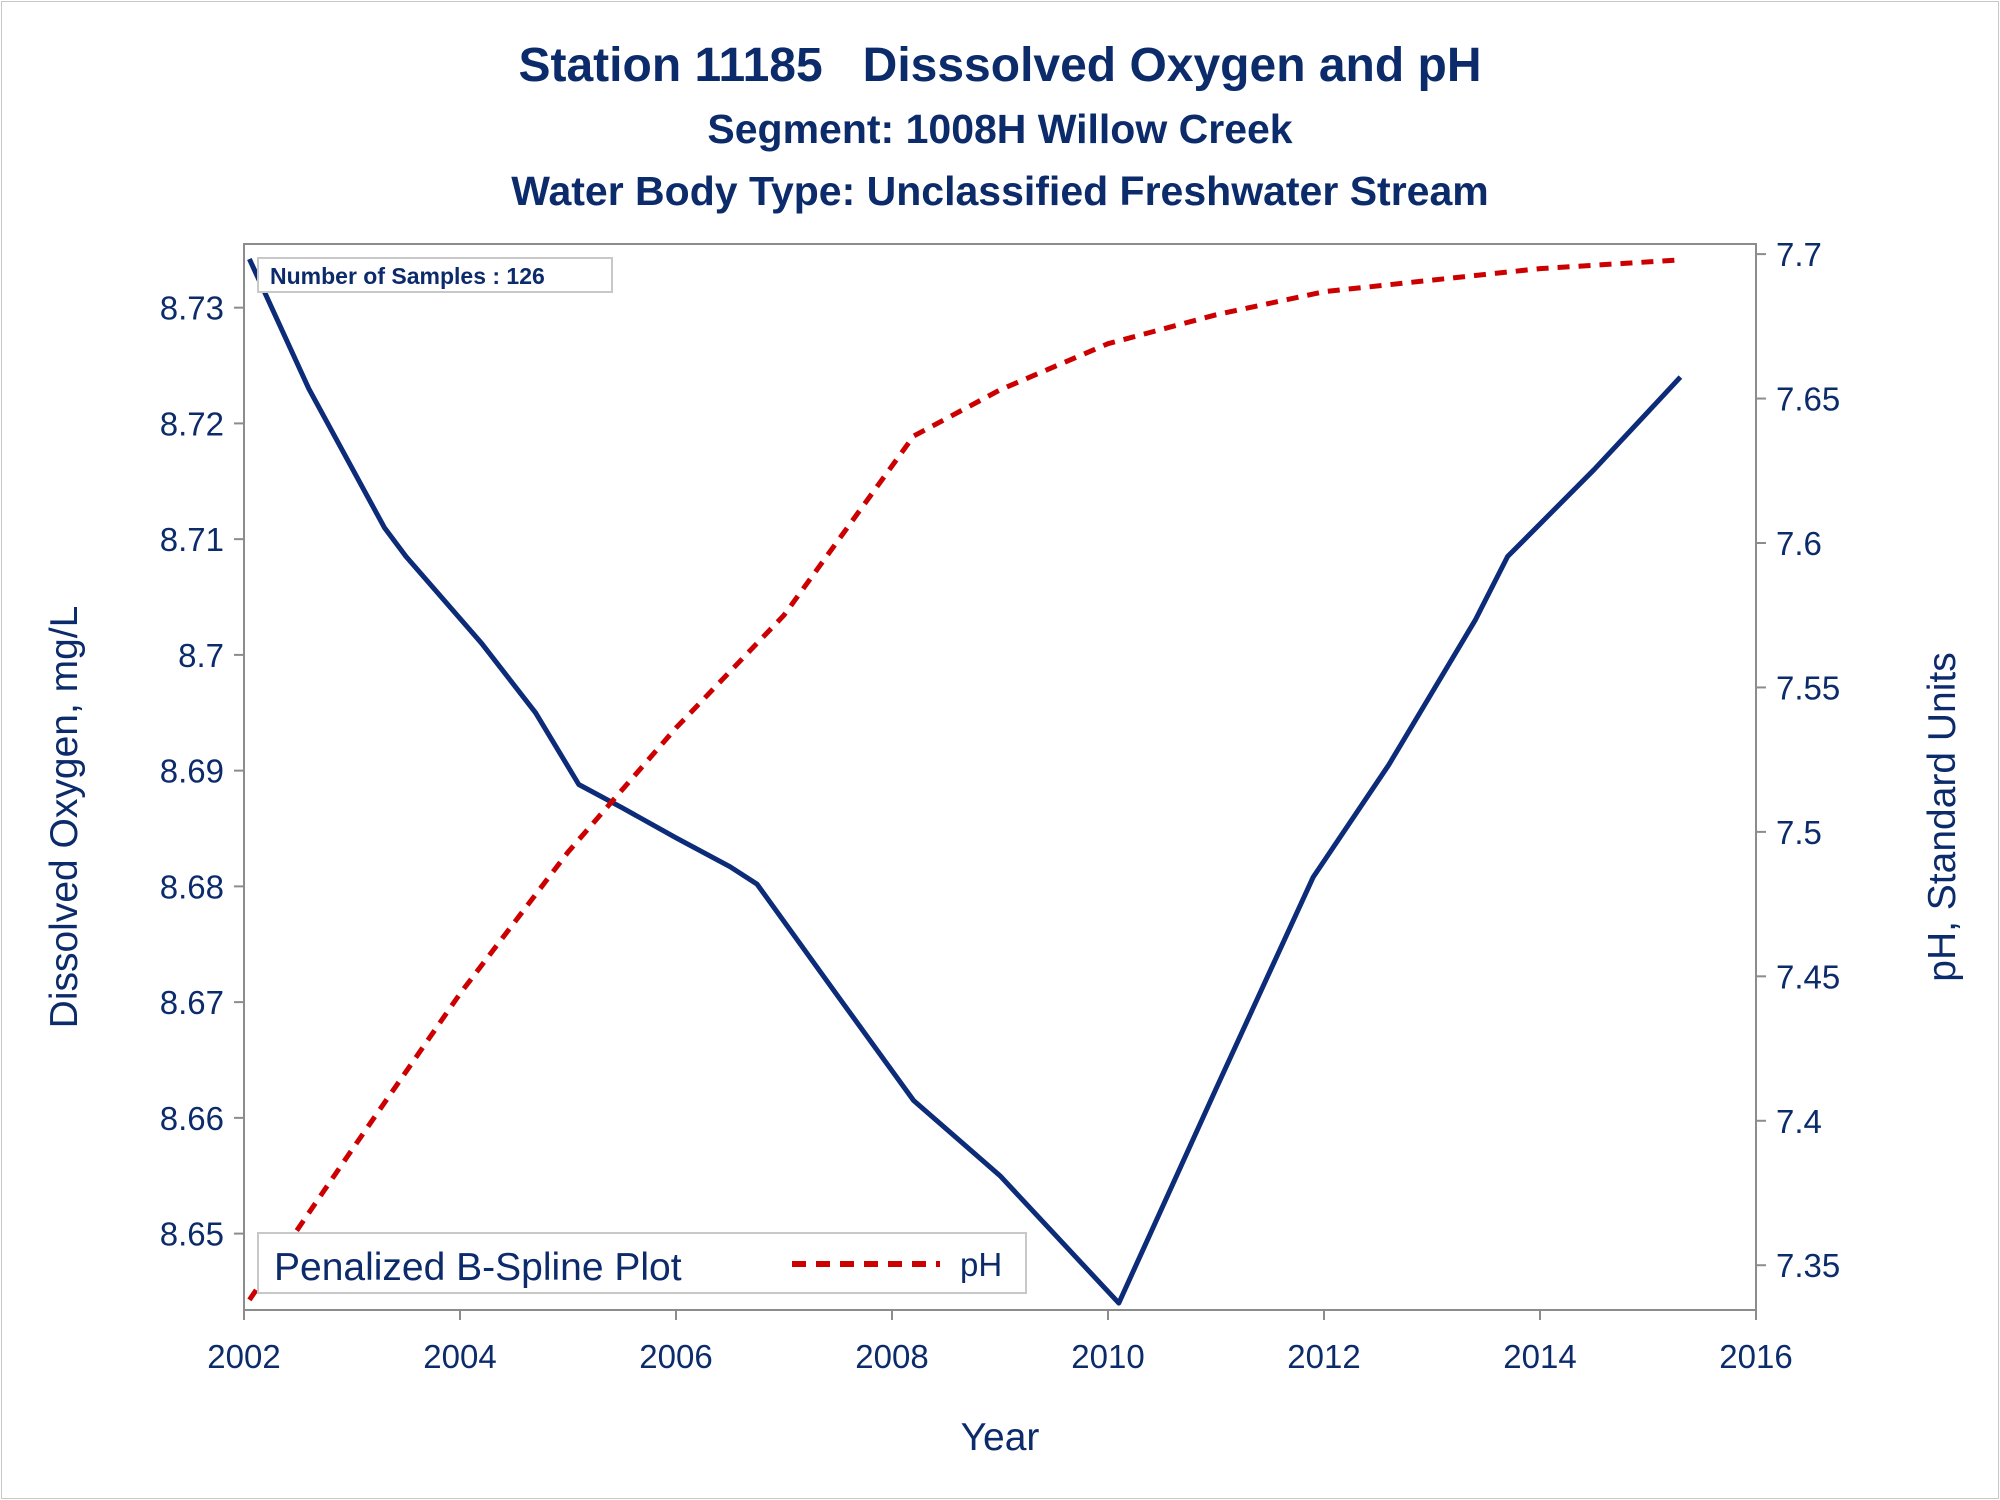 Image resolution: width=2000 pixels, height=1500 pixels. What do you see at coordinates (64, 817) in the screenshot?
I see `y-axis-label: Dissolved Oxygen, mg/L` at bounding box center [64, 817].